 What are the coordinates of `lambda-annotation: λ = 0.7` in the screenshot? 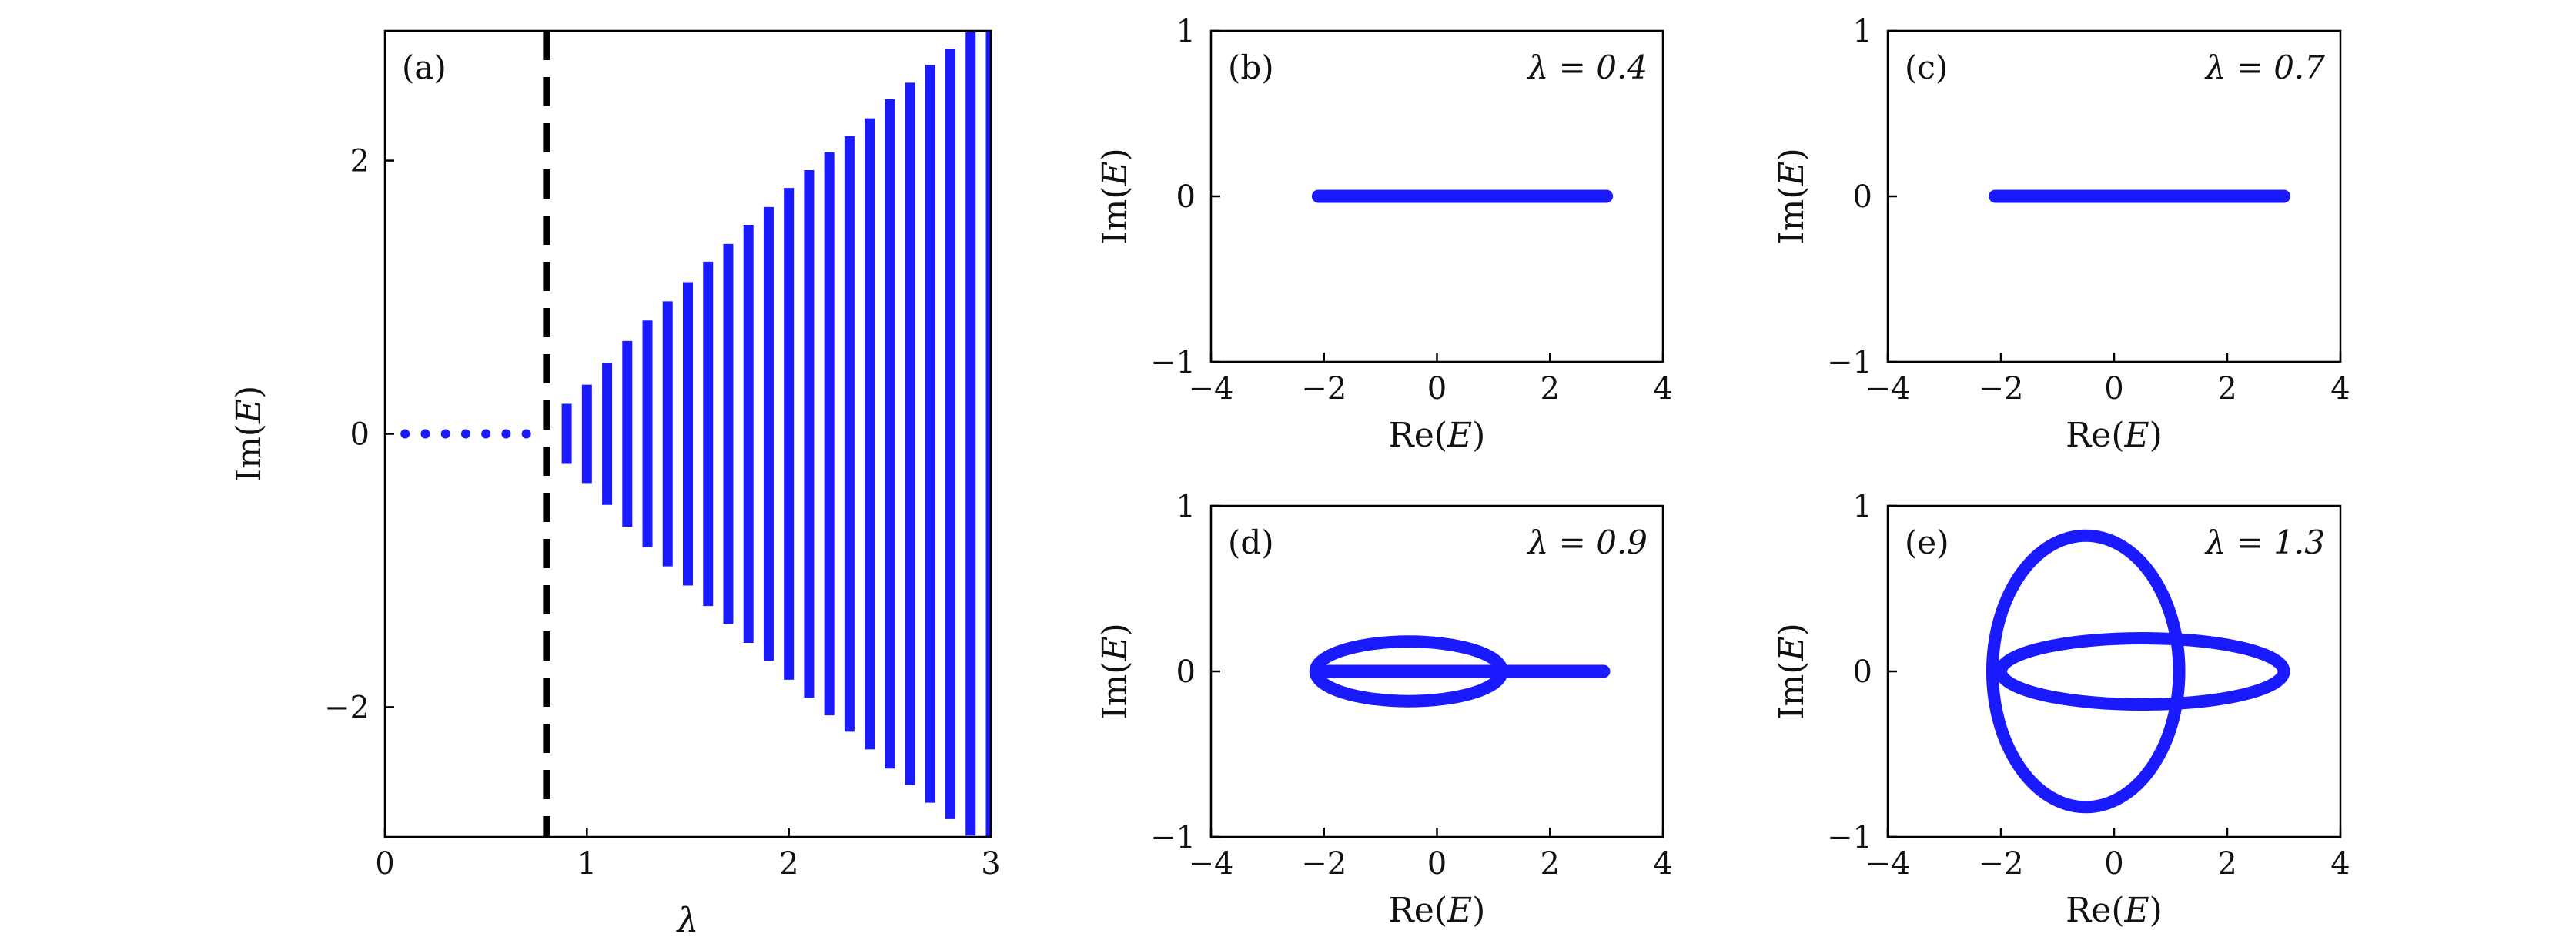 It's located at (2265, 67).